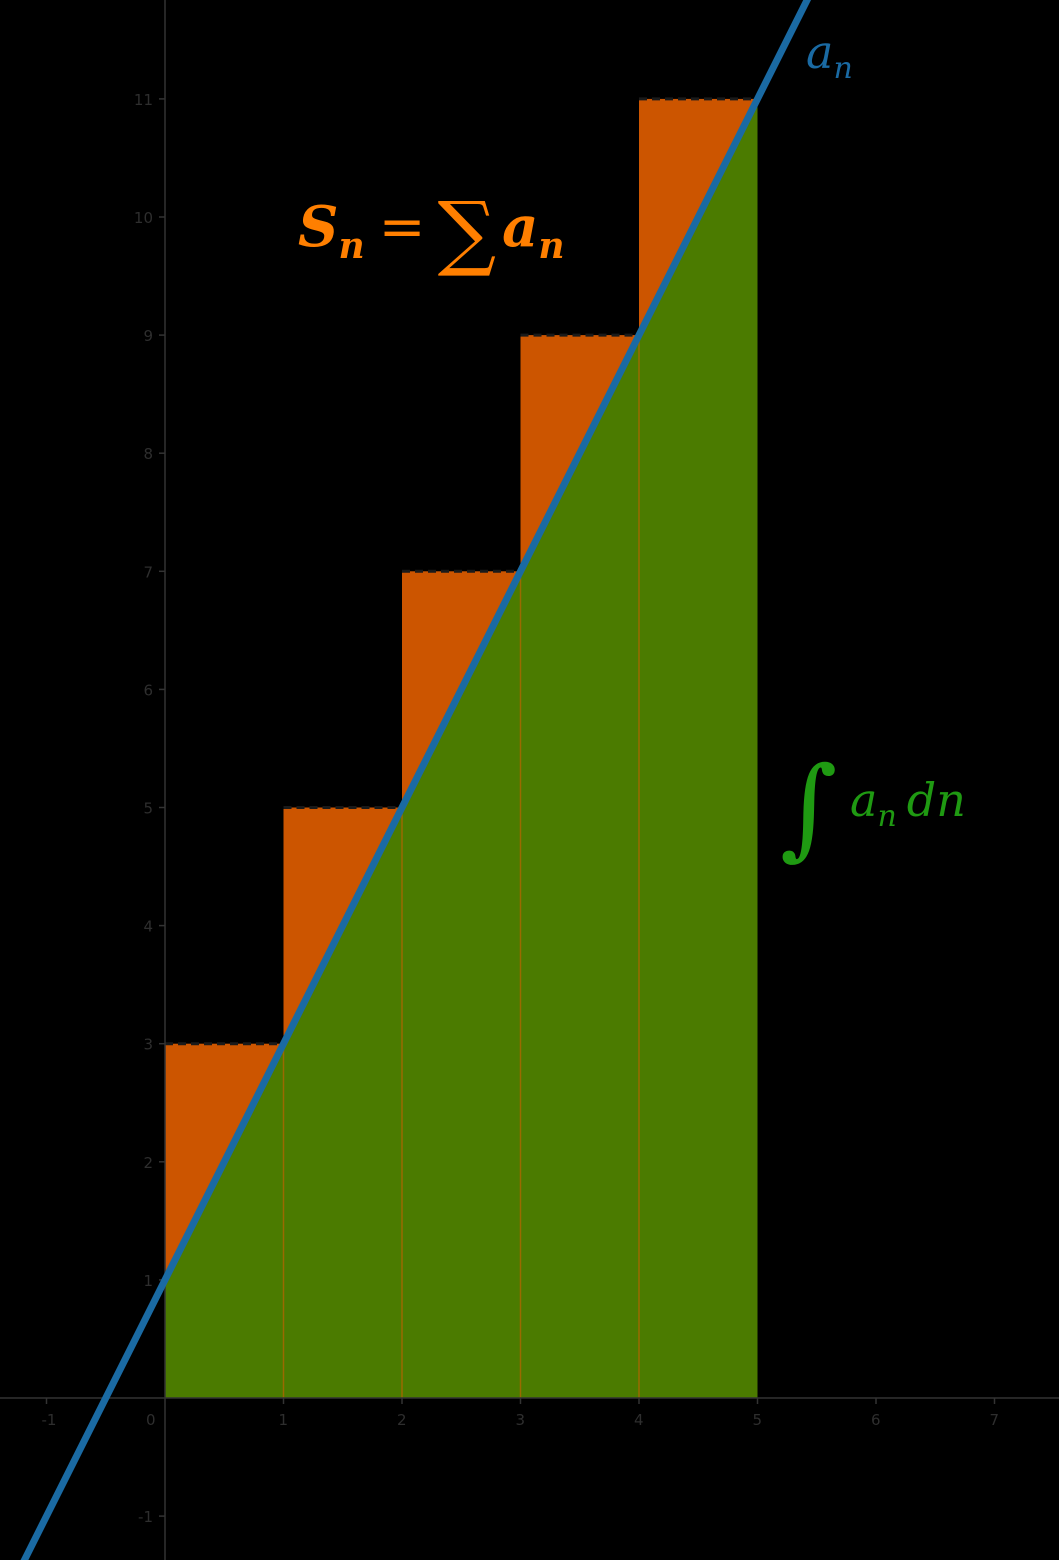 The width and height of the screenshot is (1059, 1560). What do you see at coordinates (148, 1045) in the screenshot?
I see `y-tick-label: 3` at bounding box center [148, 1045].